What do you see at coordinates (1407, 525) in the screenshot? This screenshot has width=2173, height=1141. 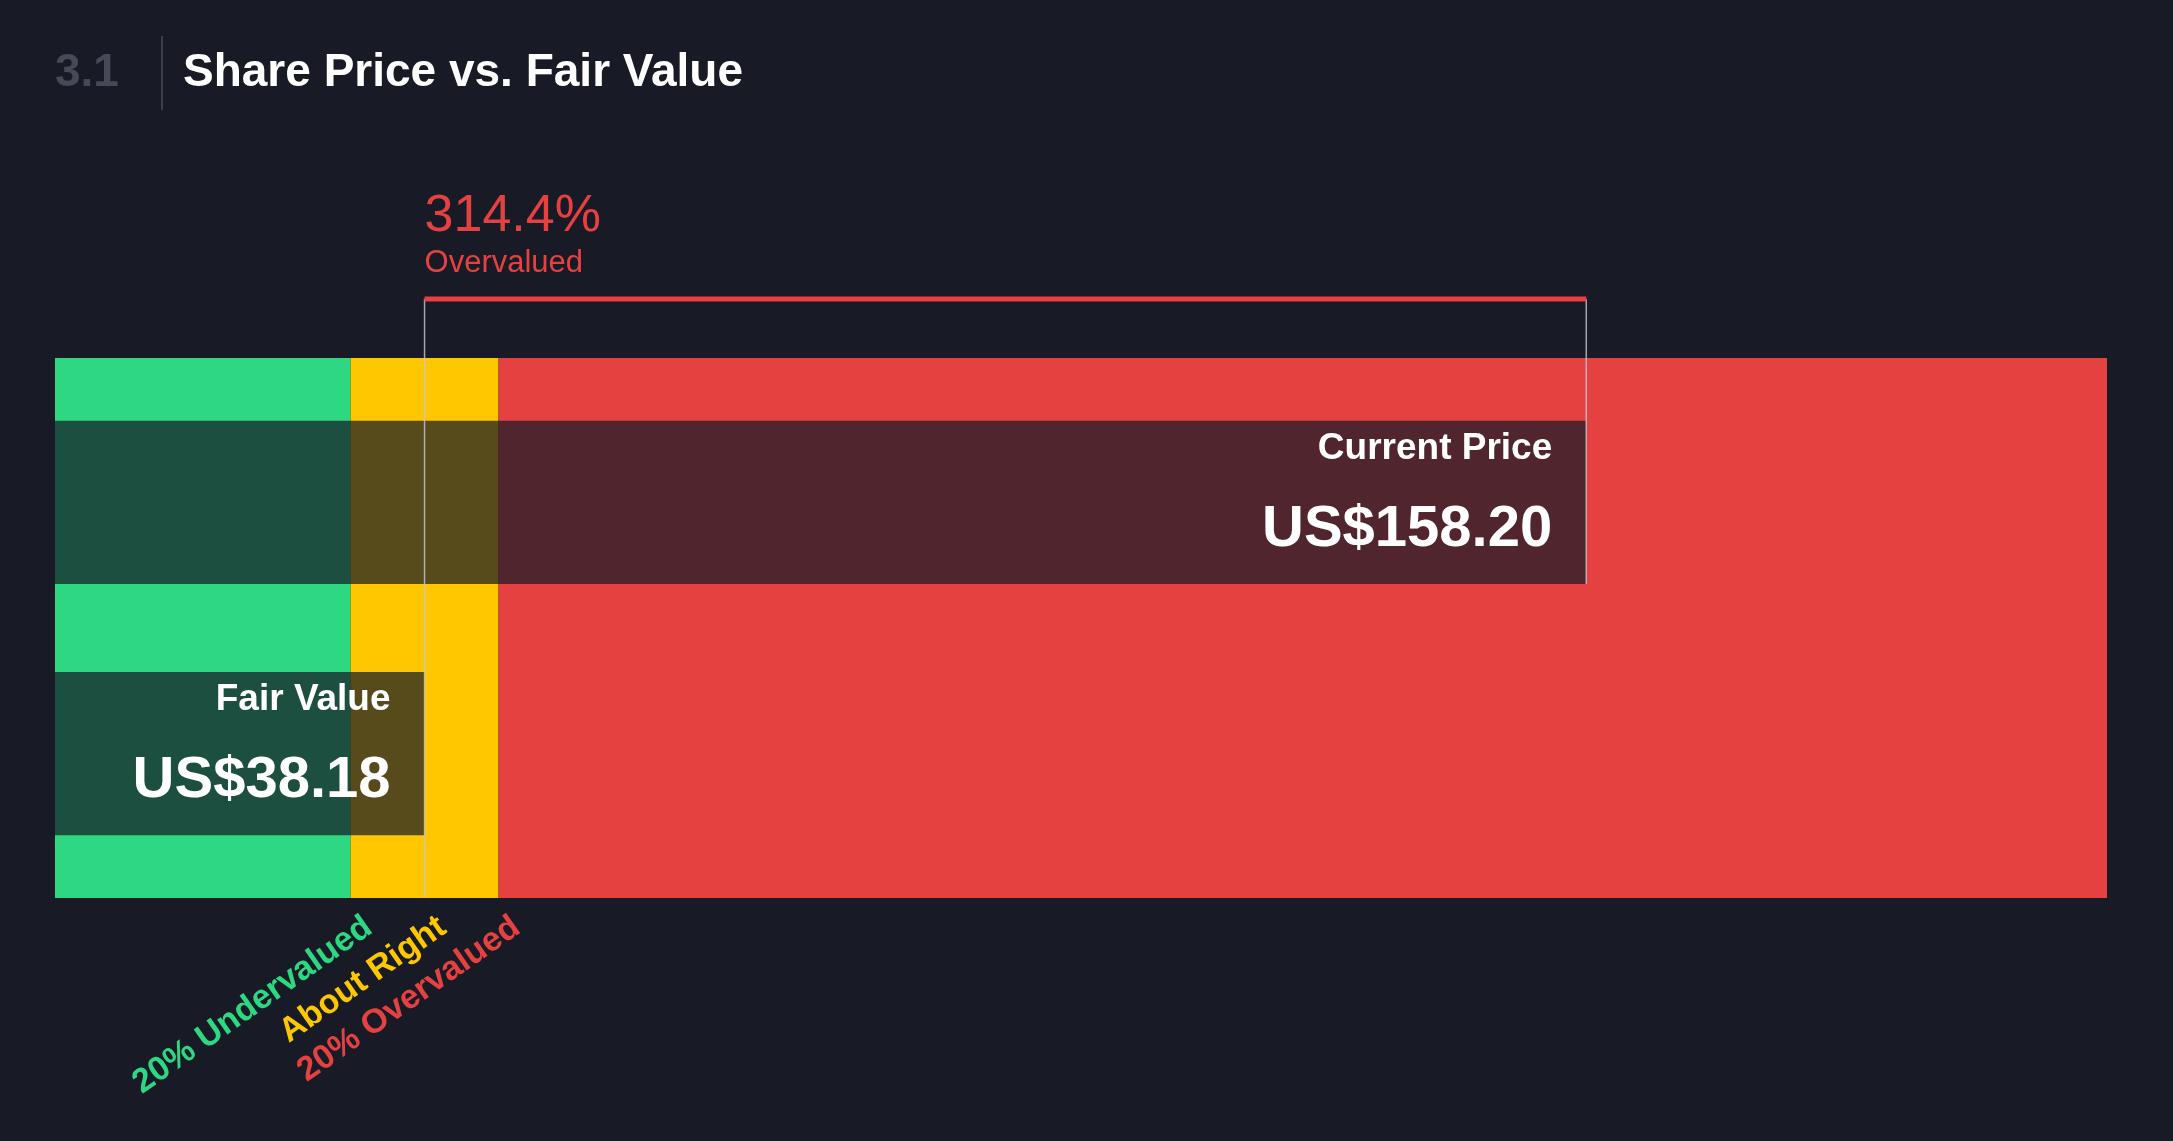 I see `data-label: US$158.20` at bounding box center [1407, 525].